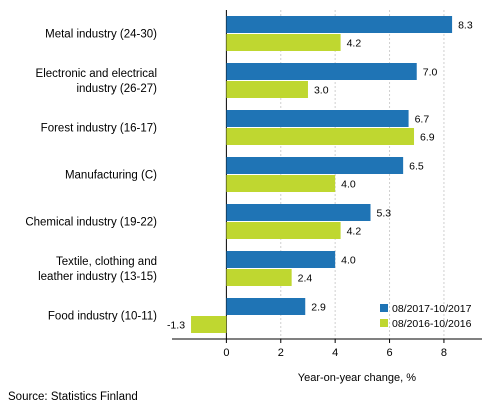  Describe the element at coordinates (416, 167) in the screenshot. I see `data-label: 6.5` at that location.